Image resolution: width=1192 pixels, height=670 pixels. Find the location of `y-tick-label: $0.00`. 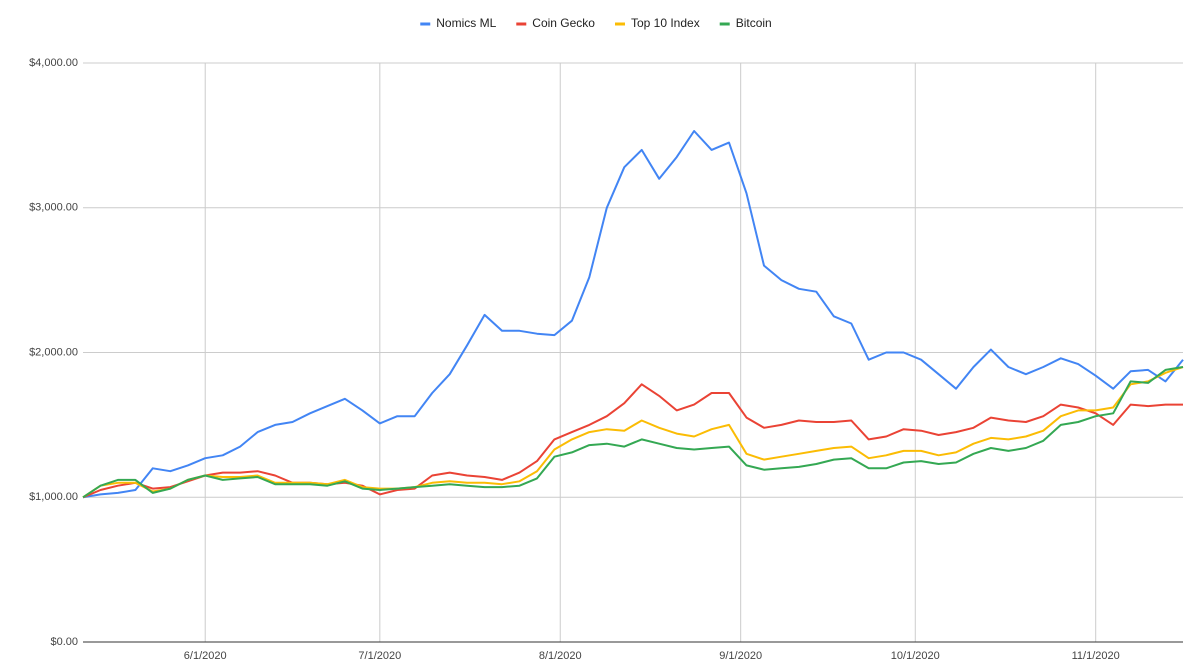

y-tick-label: $0.00 is located at coordinates (64, 642).